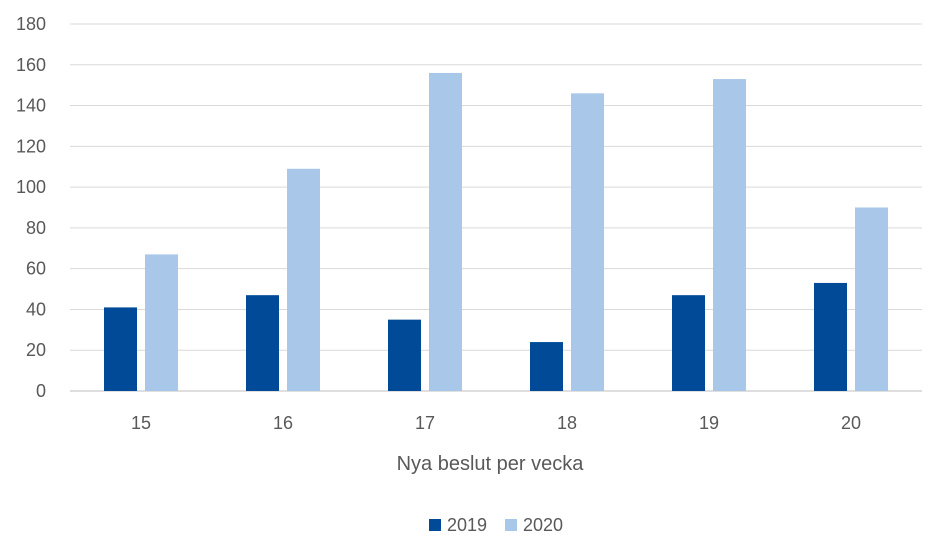  I want to click on y-tick-label: 20, so click(36, 350).